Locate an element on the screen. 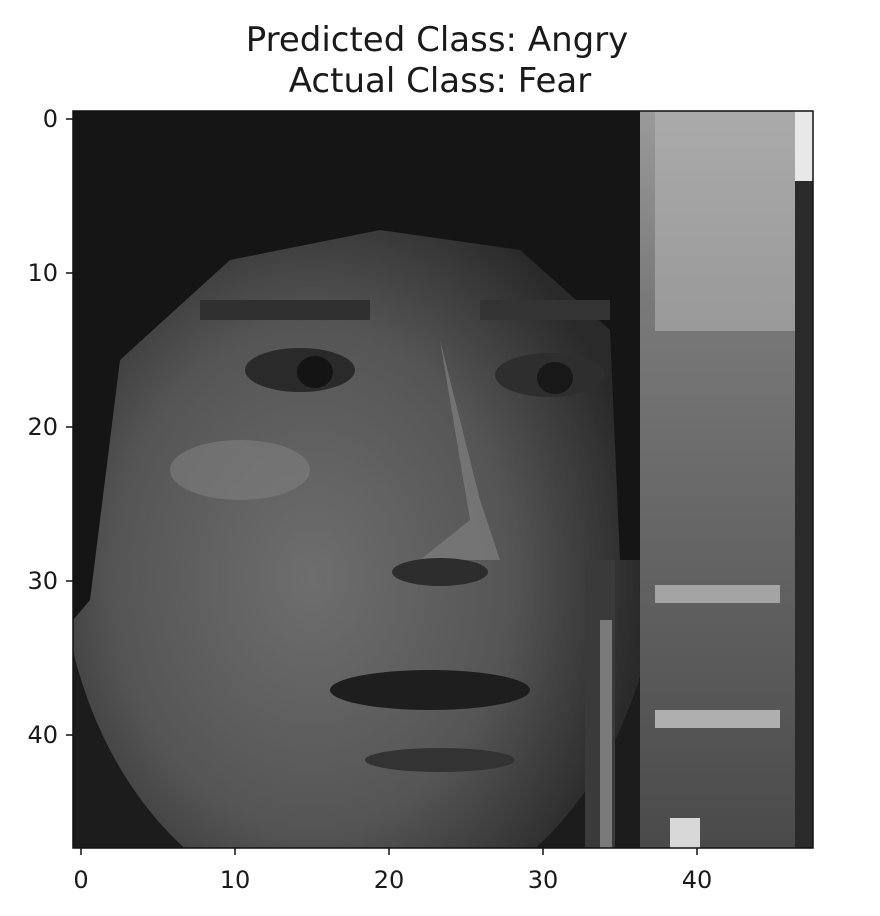  y-tick-label: 20 is located at coordinates (42, 427).